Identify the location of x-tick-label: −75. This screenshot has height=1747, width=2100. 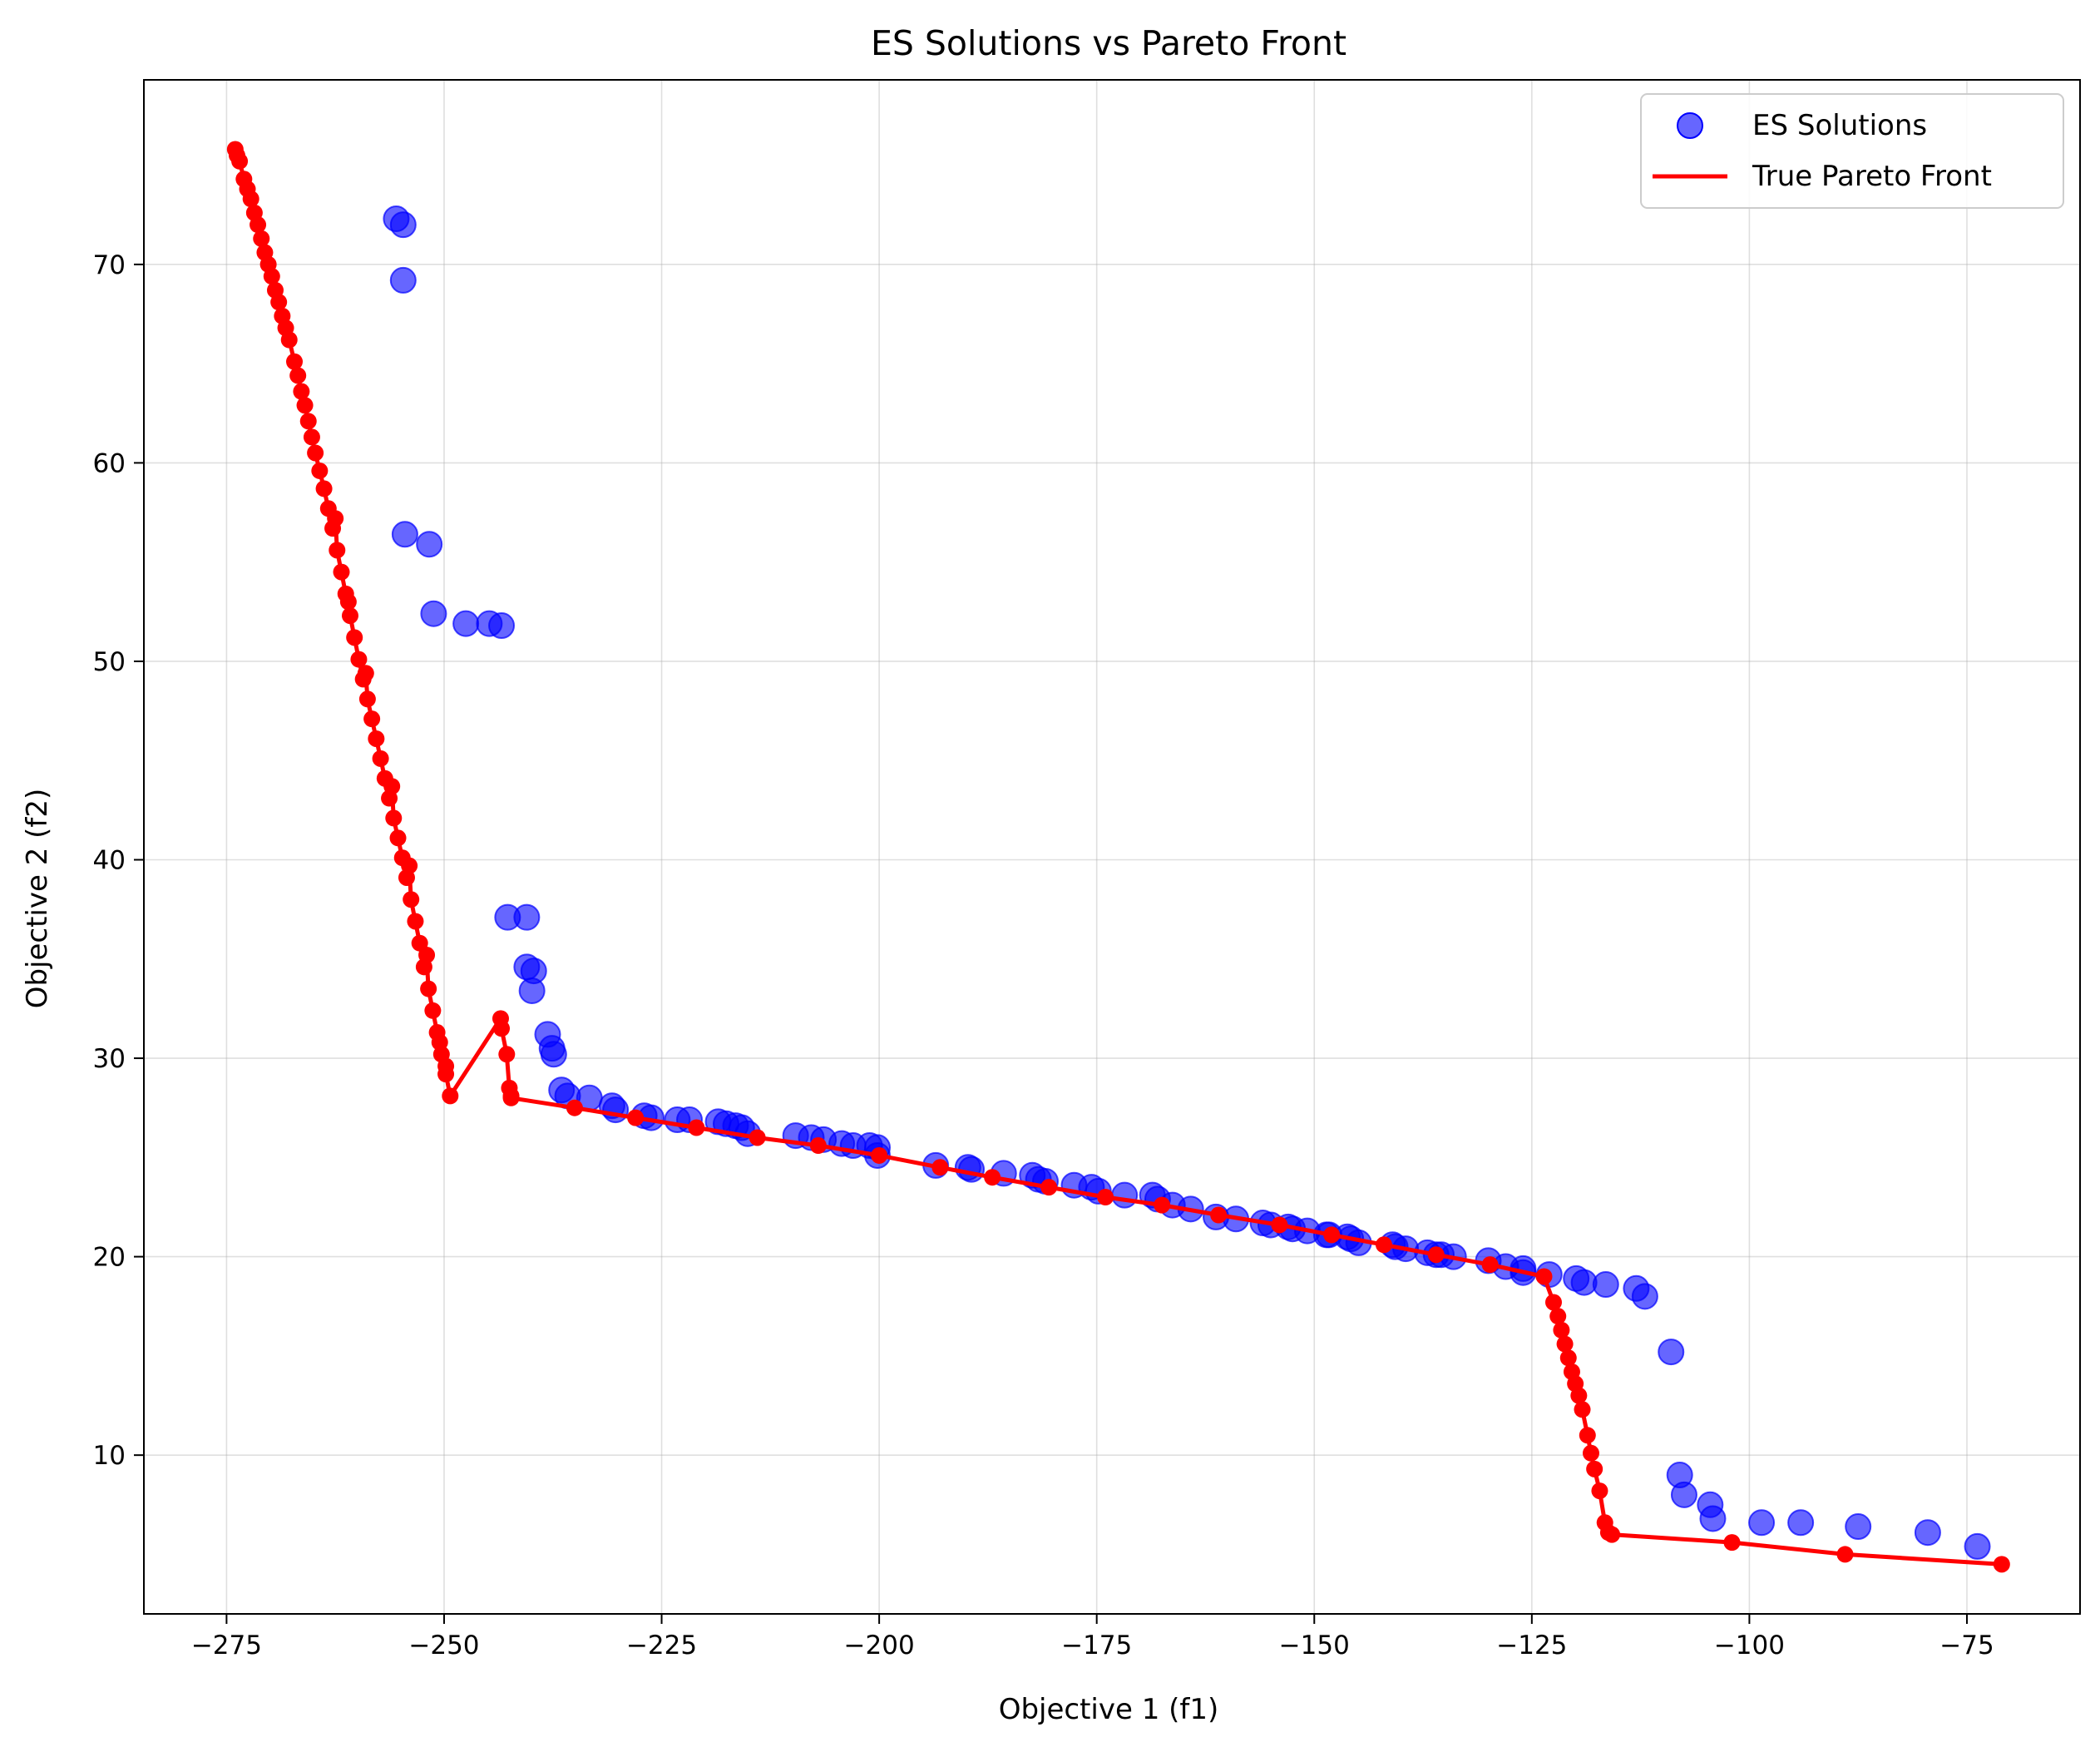
(1966, 1645).